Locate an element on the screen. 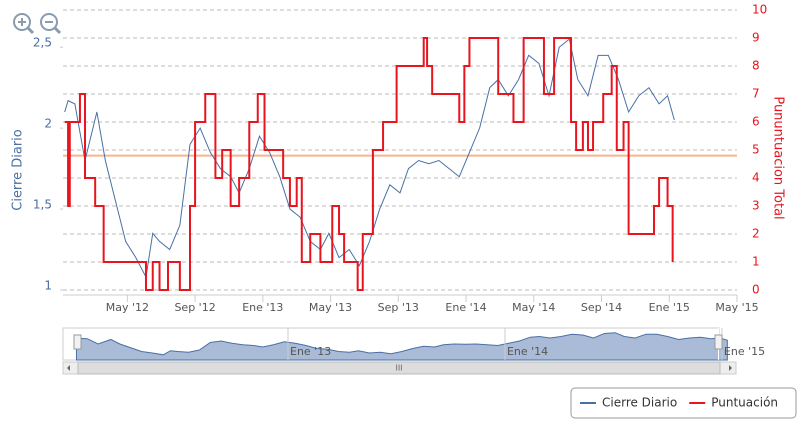  navigator-tick-label: Ene '15 is located at coordinates (744, 351).